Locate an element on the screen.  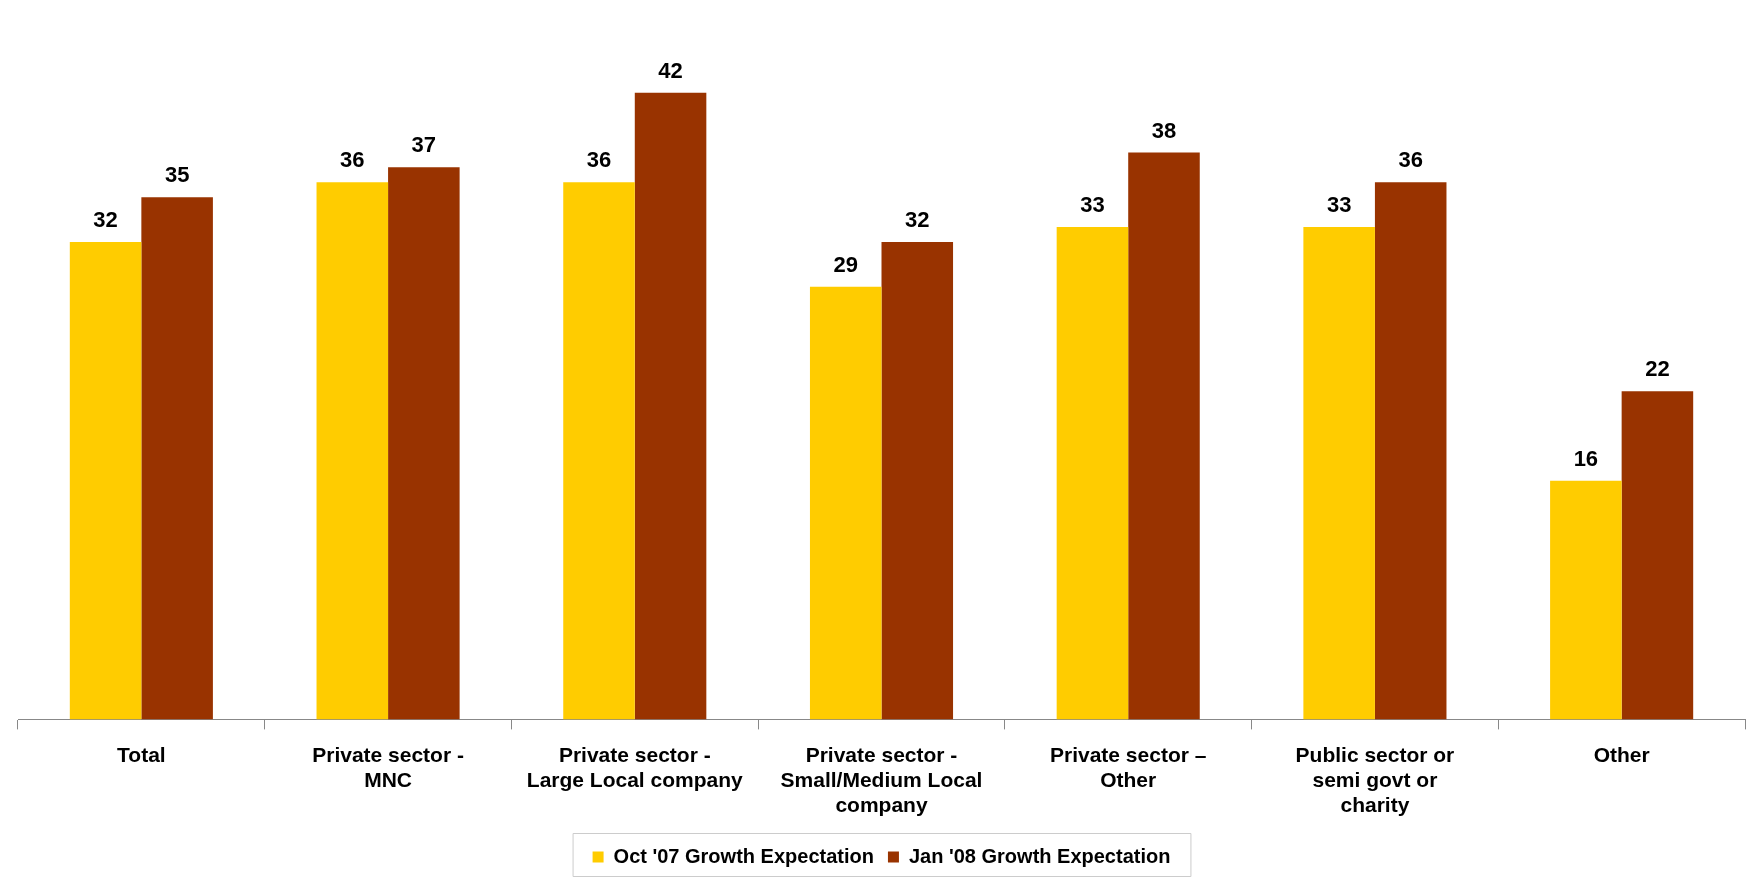
legend-label: Oct '07 Growth Expectation is located at coordinates (743, 855).